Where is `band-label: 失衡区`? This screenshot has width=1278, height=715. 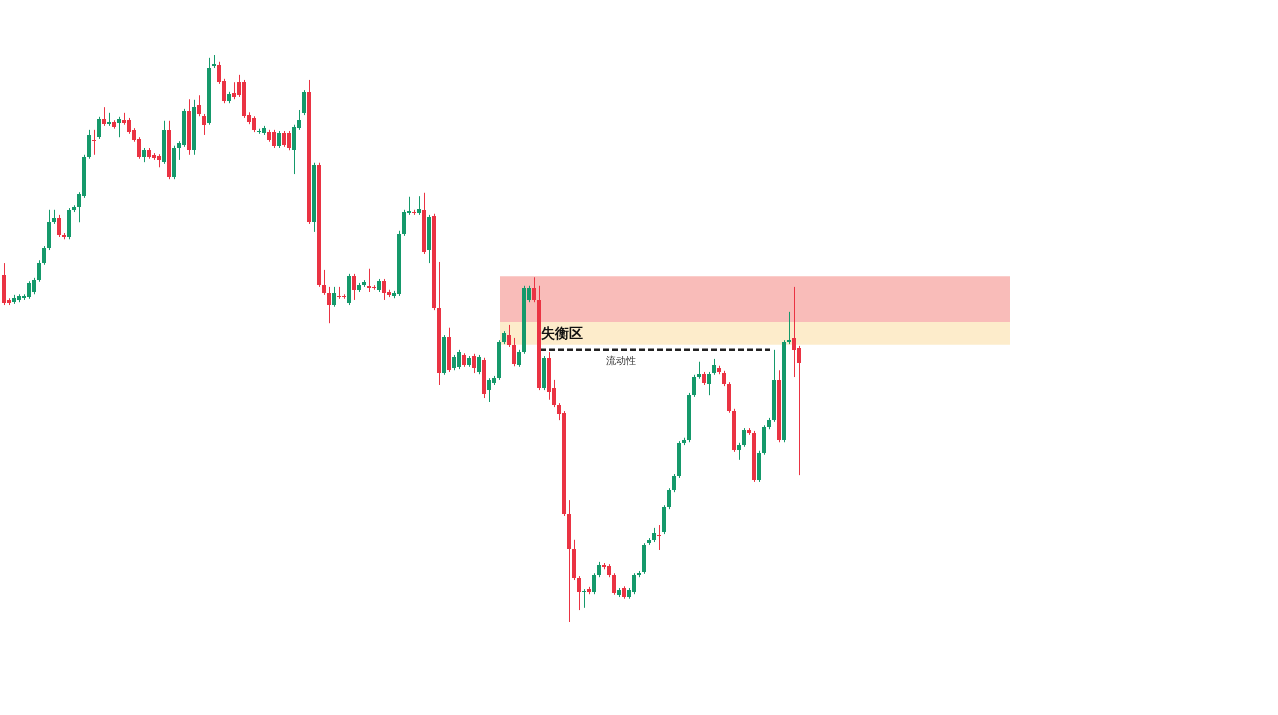
band-label: 失衡区 is located at coordinates (562, 333).